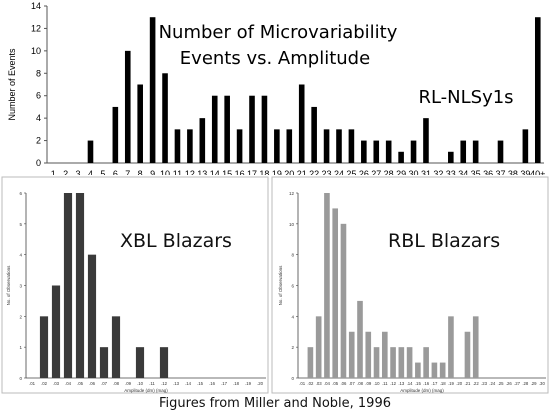 The width and height of the screenshot is (550, 415). What do you see at coordinates (422, 390) in the screenshot?
I see `x-axis-label: Amplitude (dm) (mag)` at bounding box center [422, 390].